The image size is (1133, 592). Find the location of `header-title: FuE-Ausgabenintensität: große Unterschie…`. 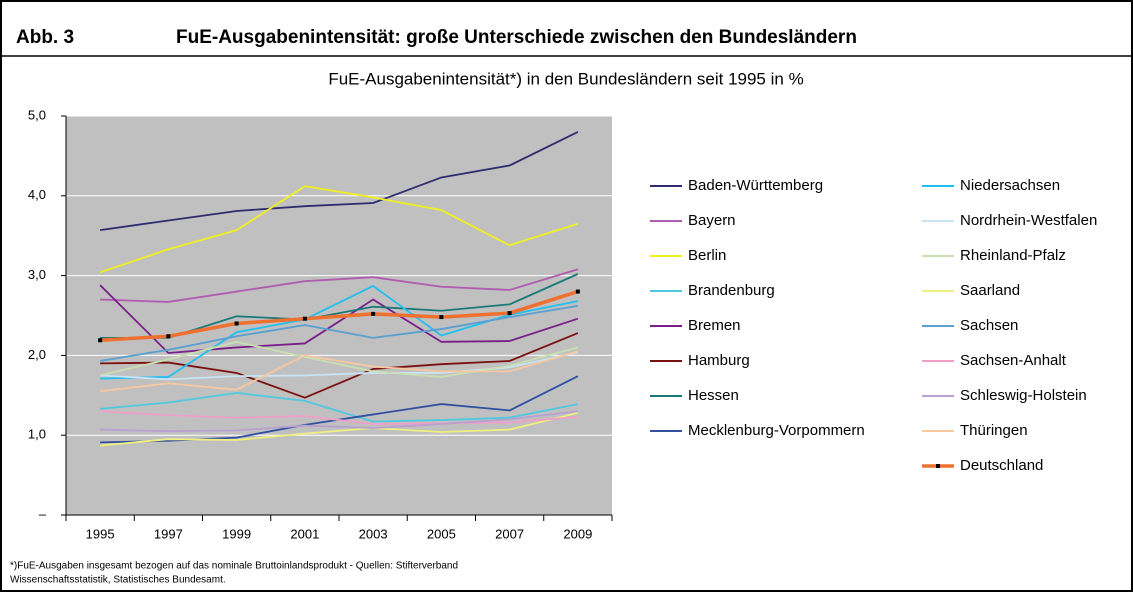

header-title: FuE-Ausgabenintensität: große Unterschie… is located at coordinates (516, 37).